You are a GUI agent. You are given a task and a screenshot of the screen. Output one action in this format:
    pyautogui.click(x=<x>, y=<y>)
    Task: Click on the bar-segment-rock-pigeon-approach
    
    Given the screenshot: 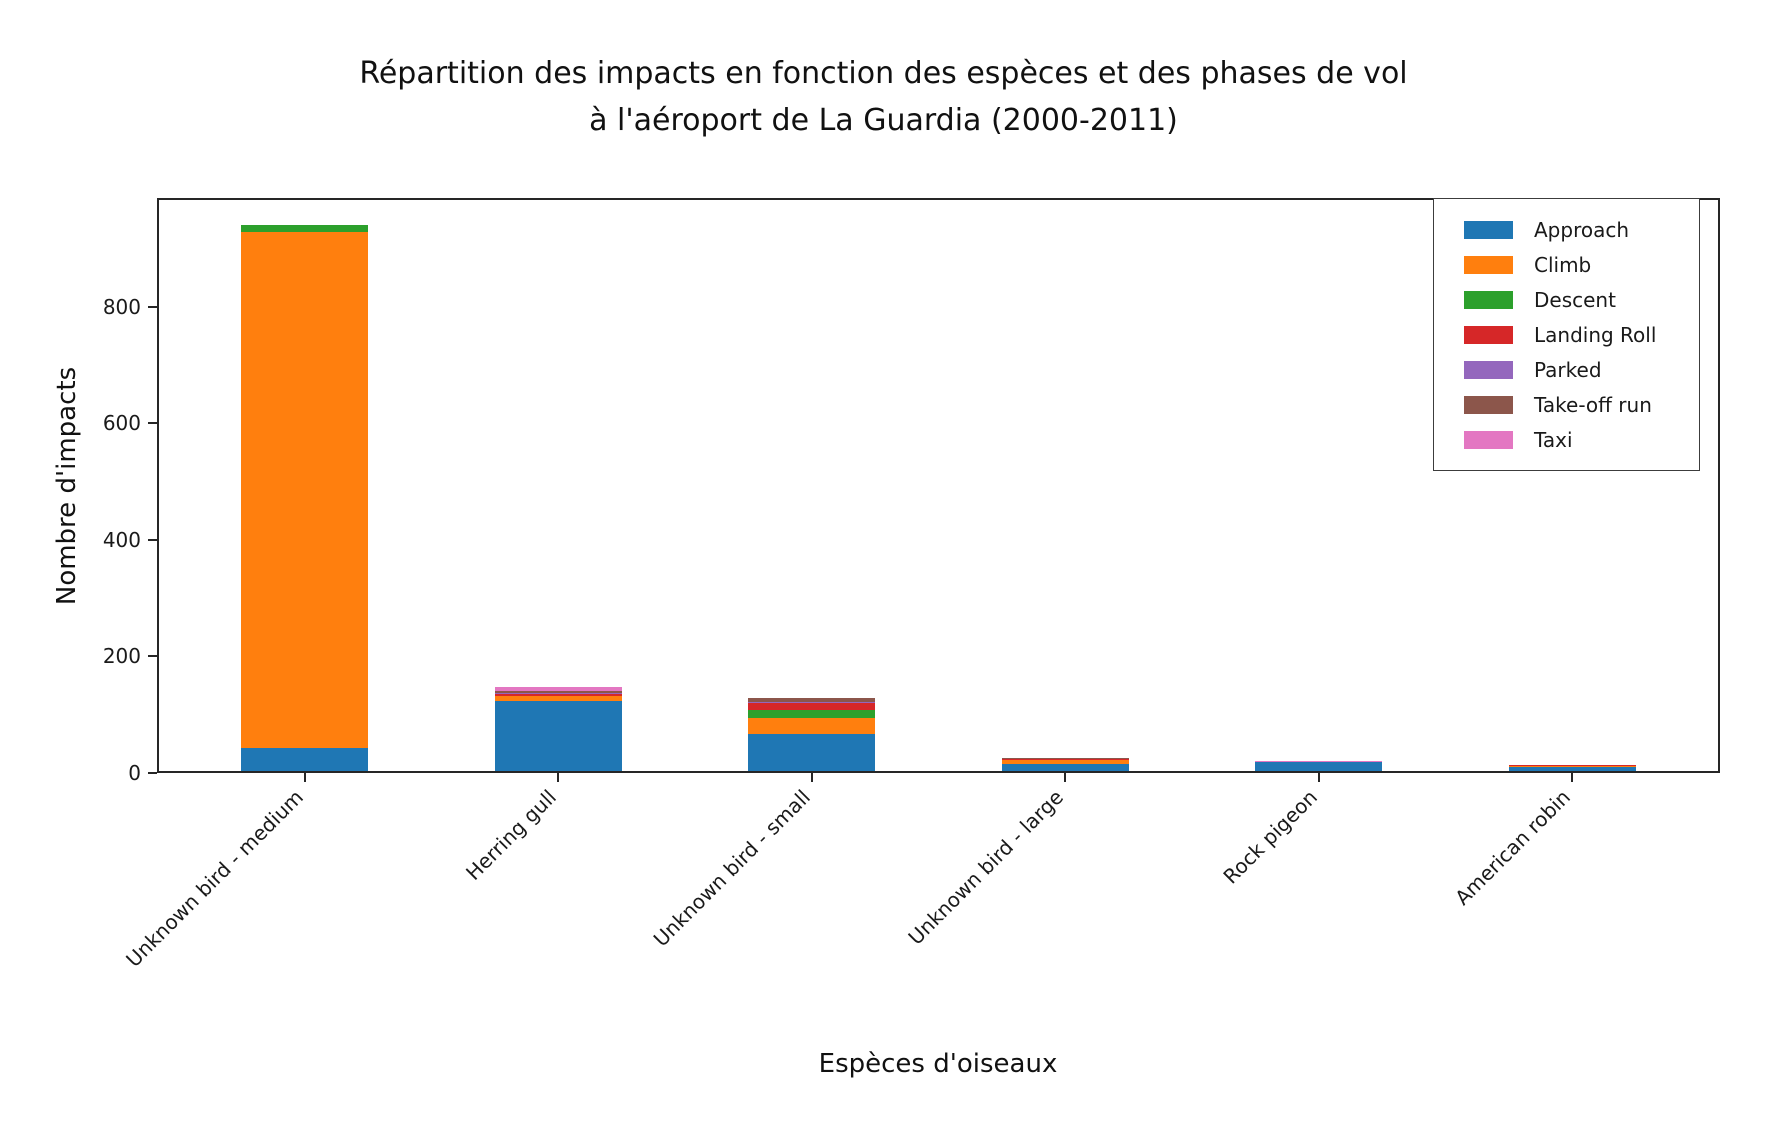 What is the action you would take?
    pyautogui.click(x=1318, y=766)
    